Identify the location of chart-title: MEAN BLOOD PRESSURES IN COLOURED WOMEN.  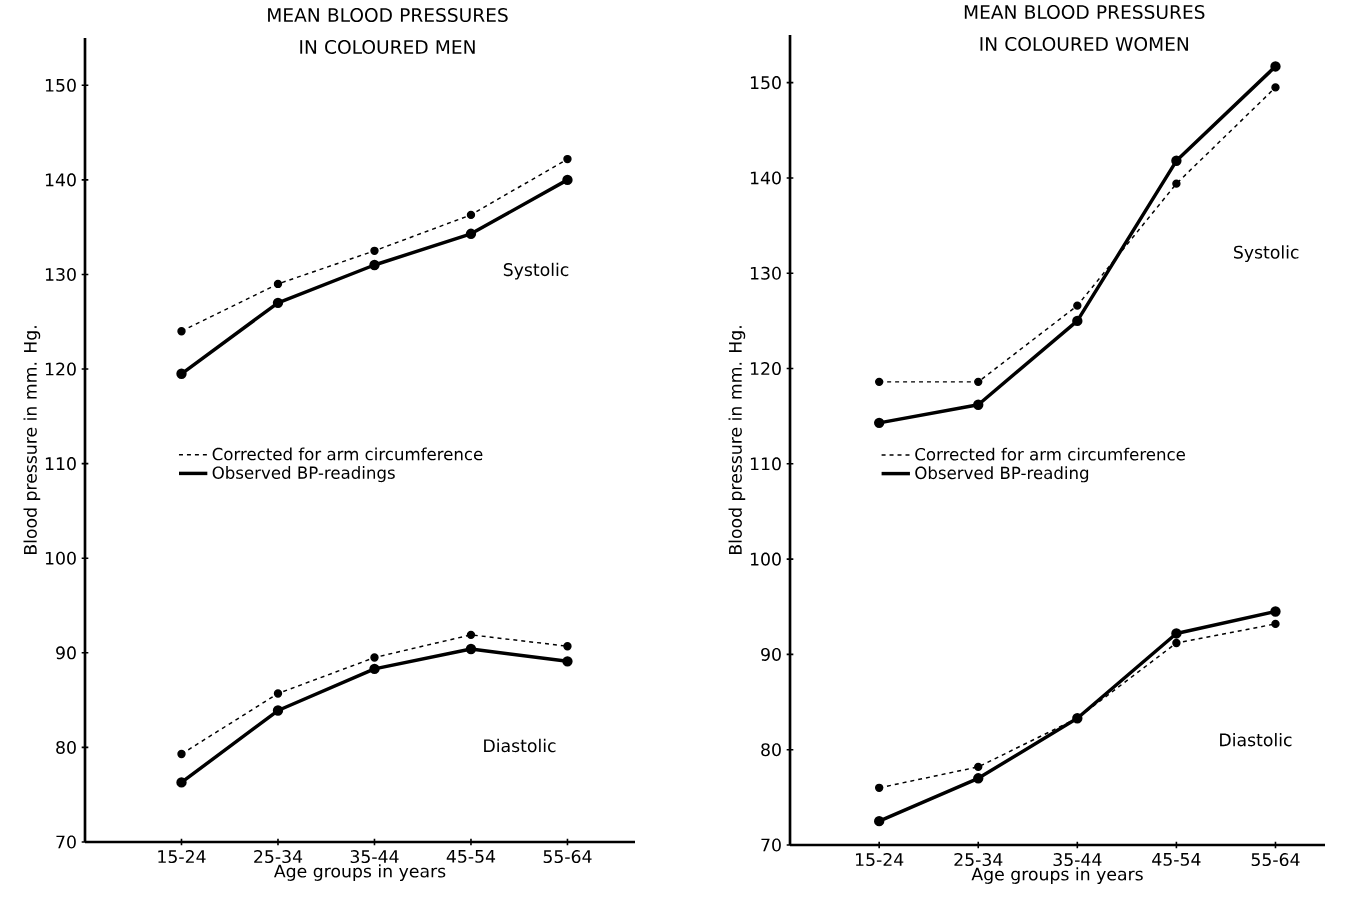
(1084, 28).